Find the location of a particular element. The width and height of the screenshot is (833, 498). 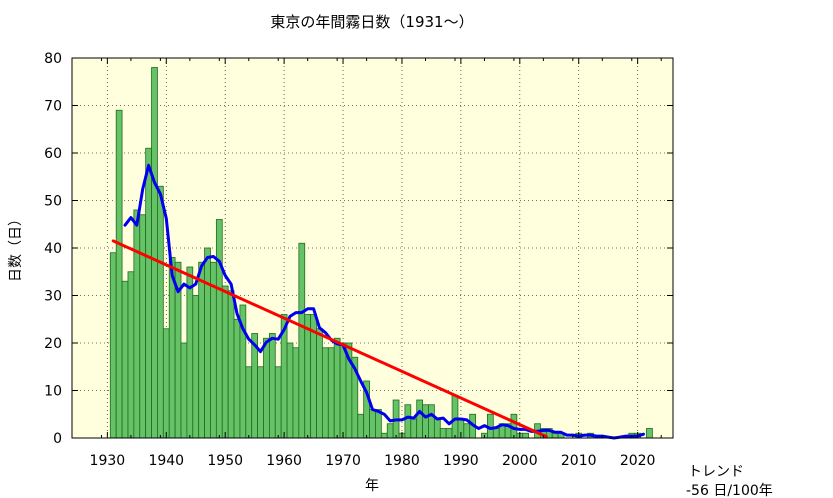

x-tick-label: 1950 is located at coordinates (225, 461).